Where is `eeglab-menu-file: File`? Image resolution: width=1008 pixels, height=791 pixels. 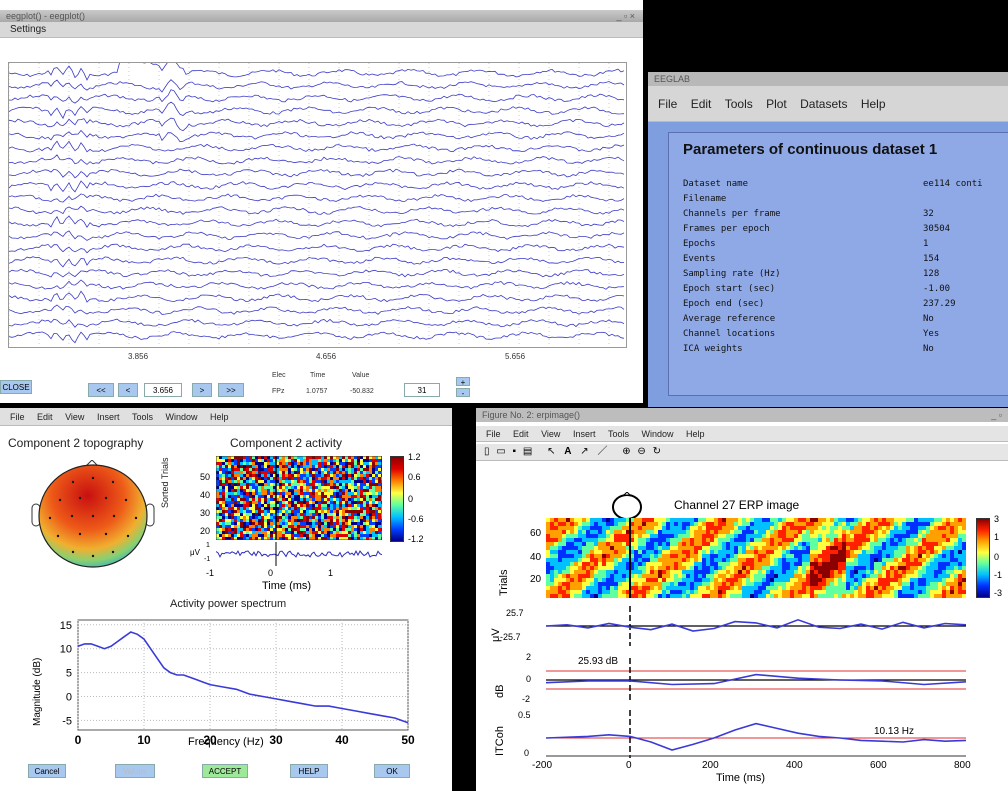 eeglab-menu-file: File is located at coordinates (668, 104).